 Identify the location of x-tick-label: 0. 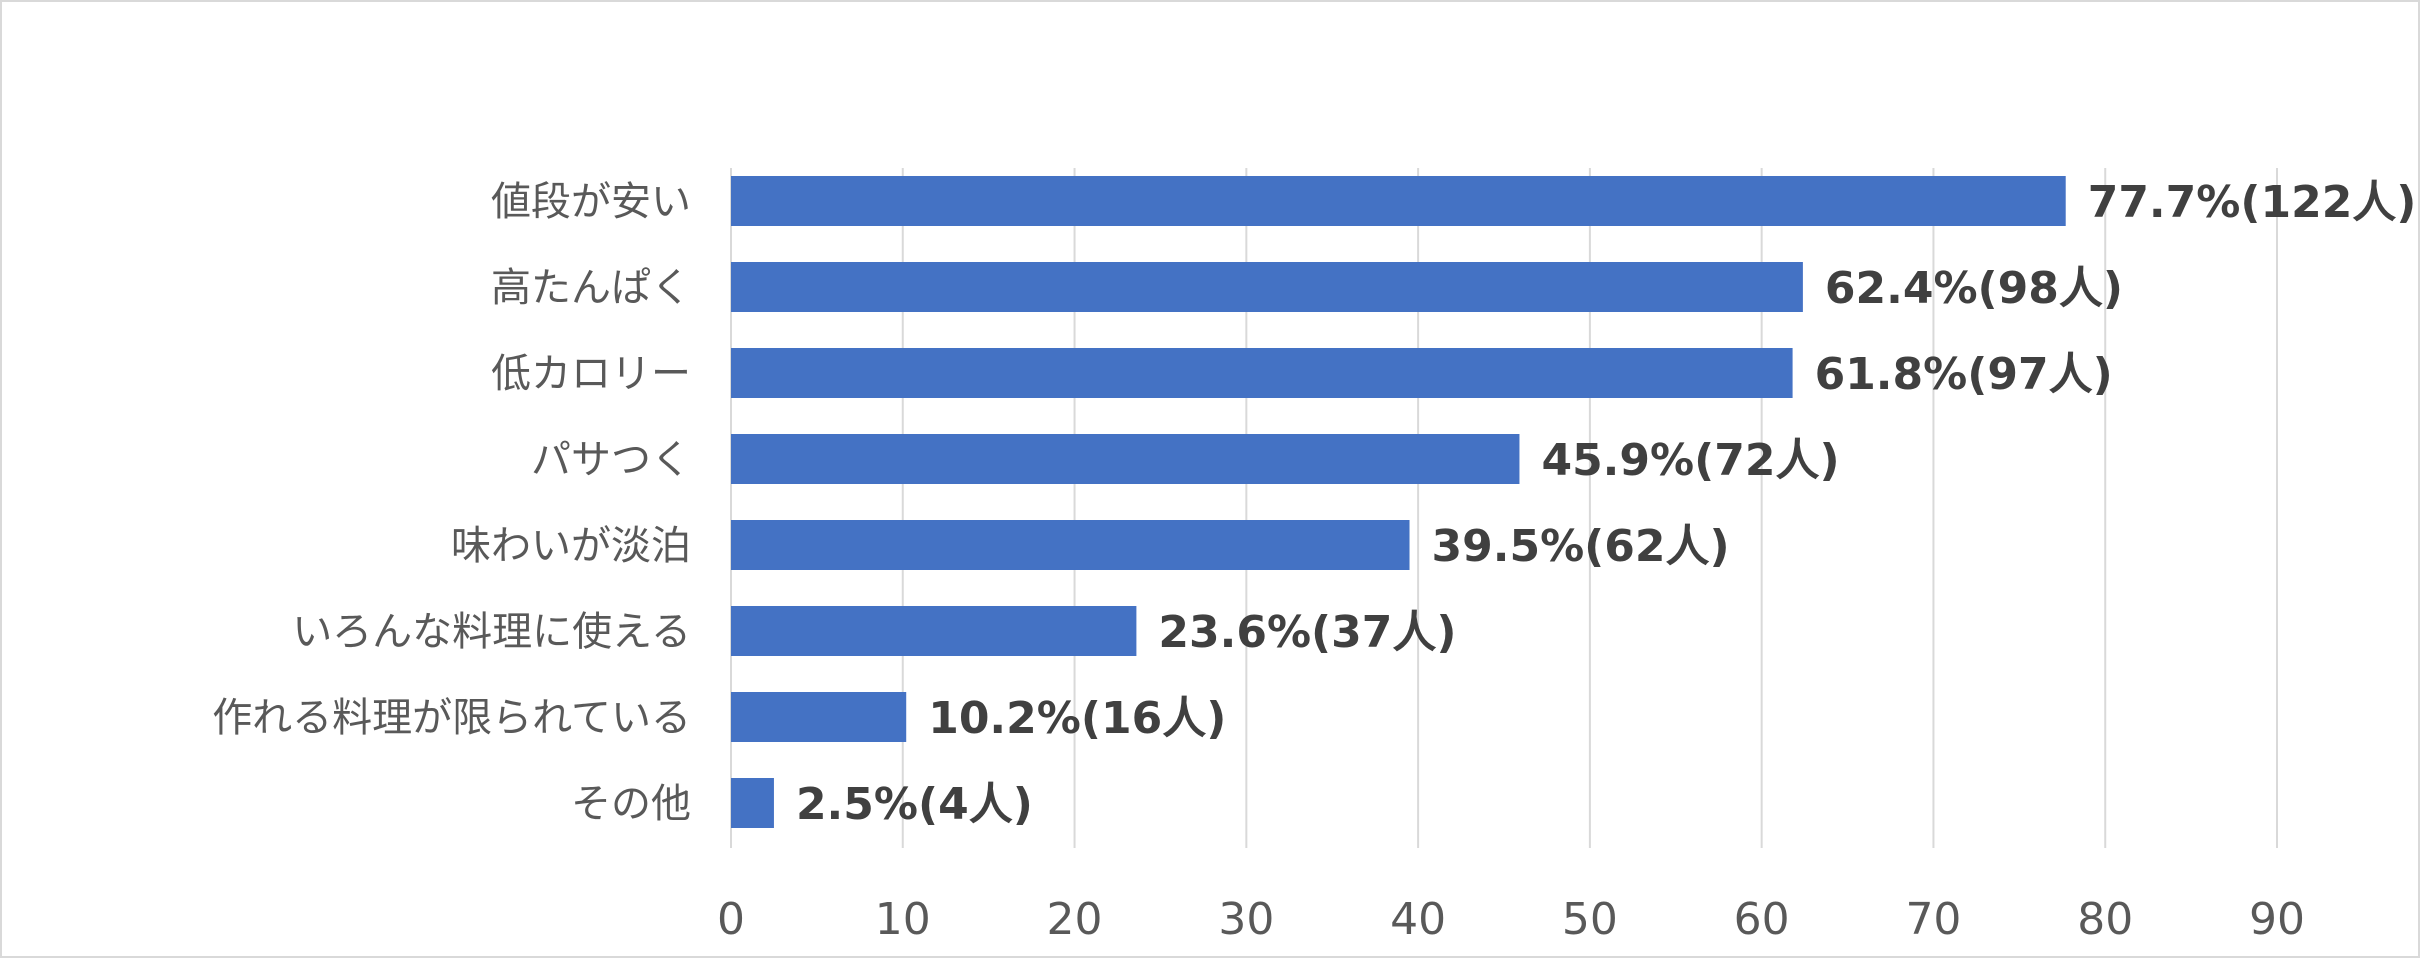
(731, 919).